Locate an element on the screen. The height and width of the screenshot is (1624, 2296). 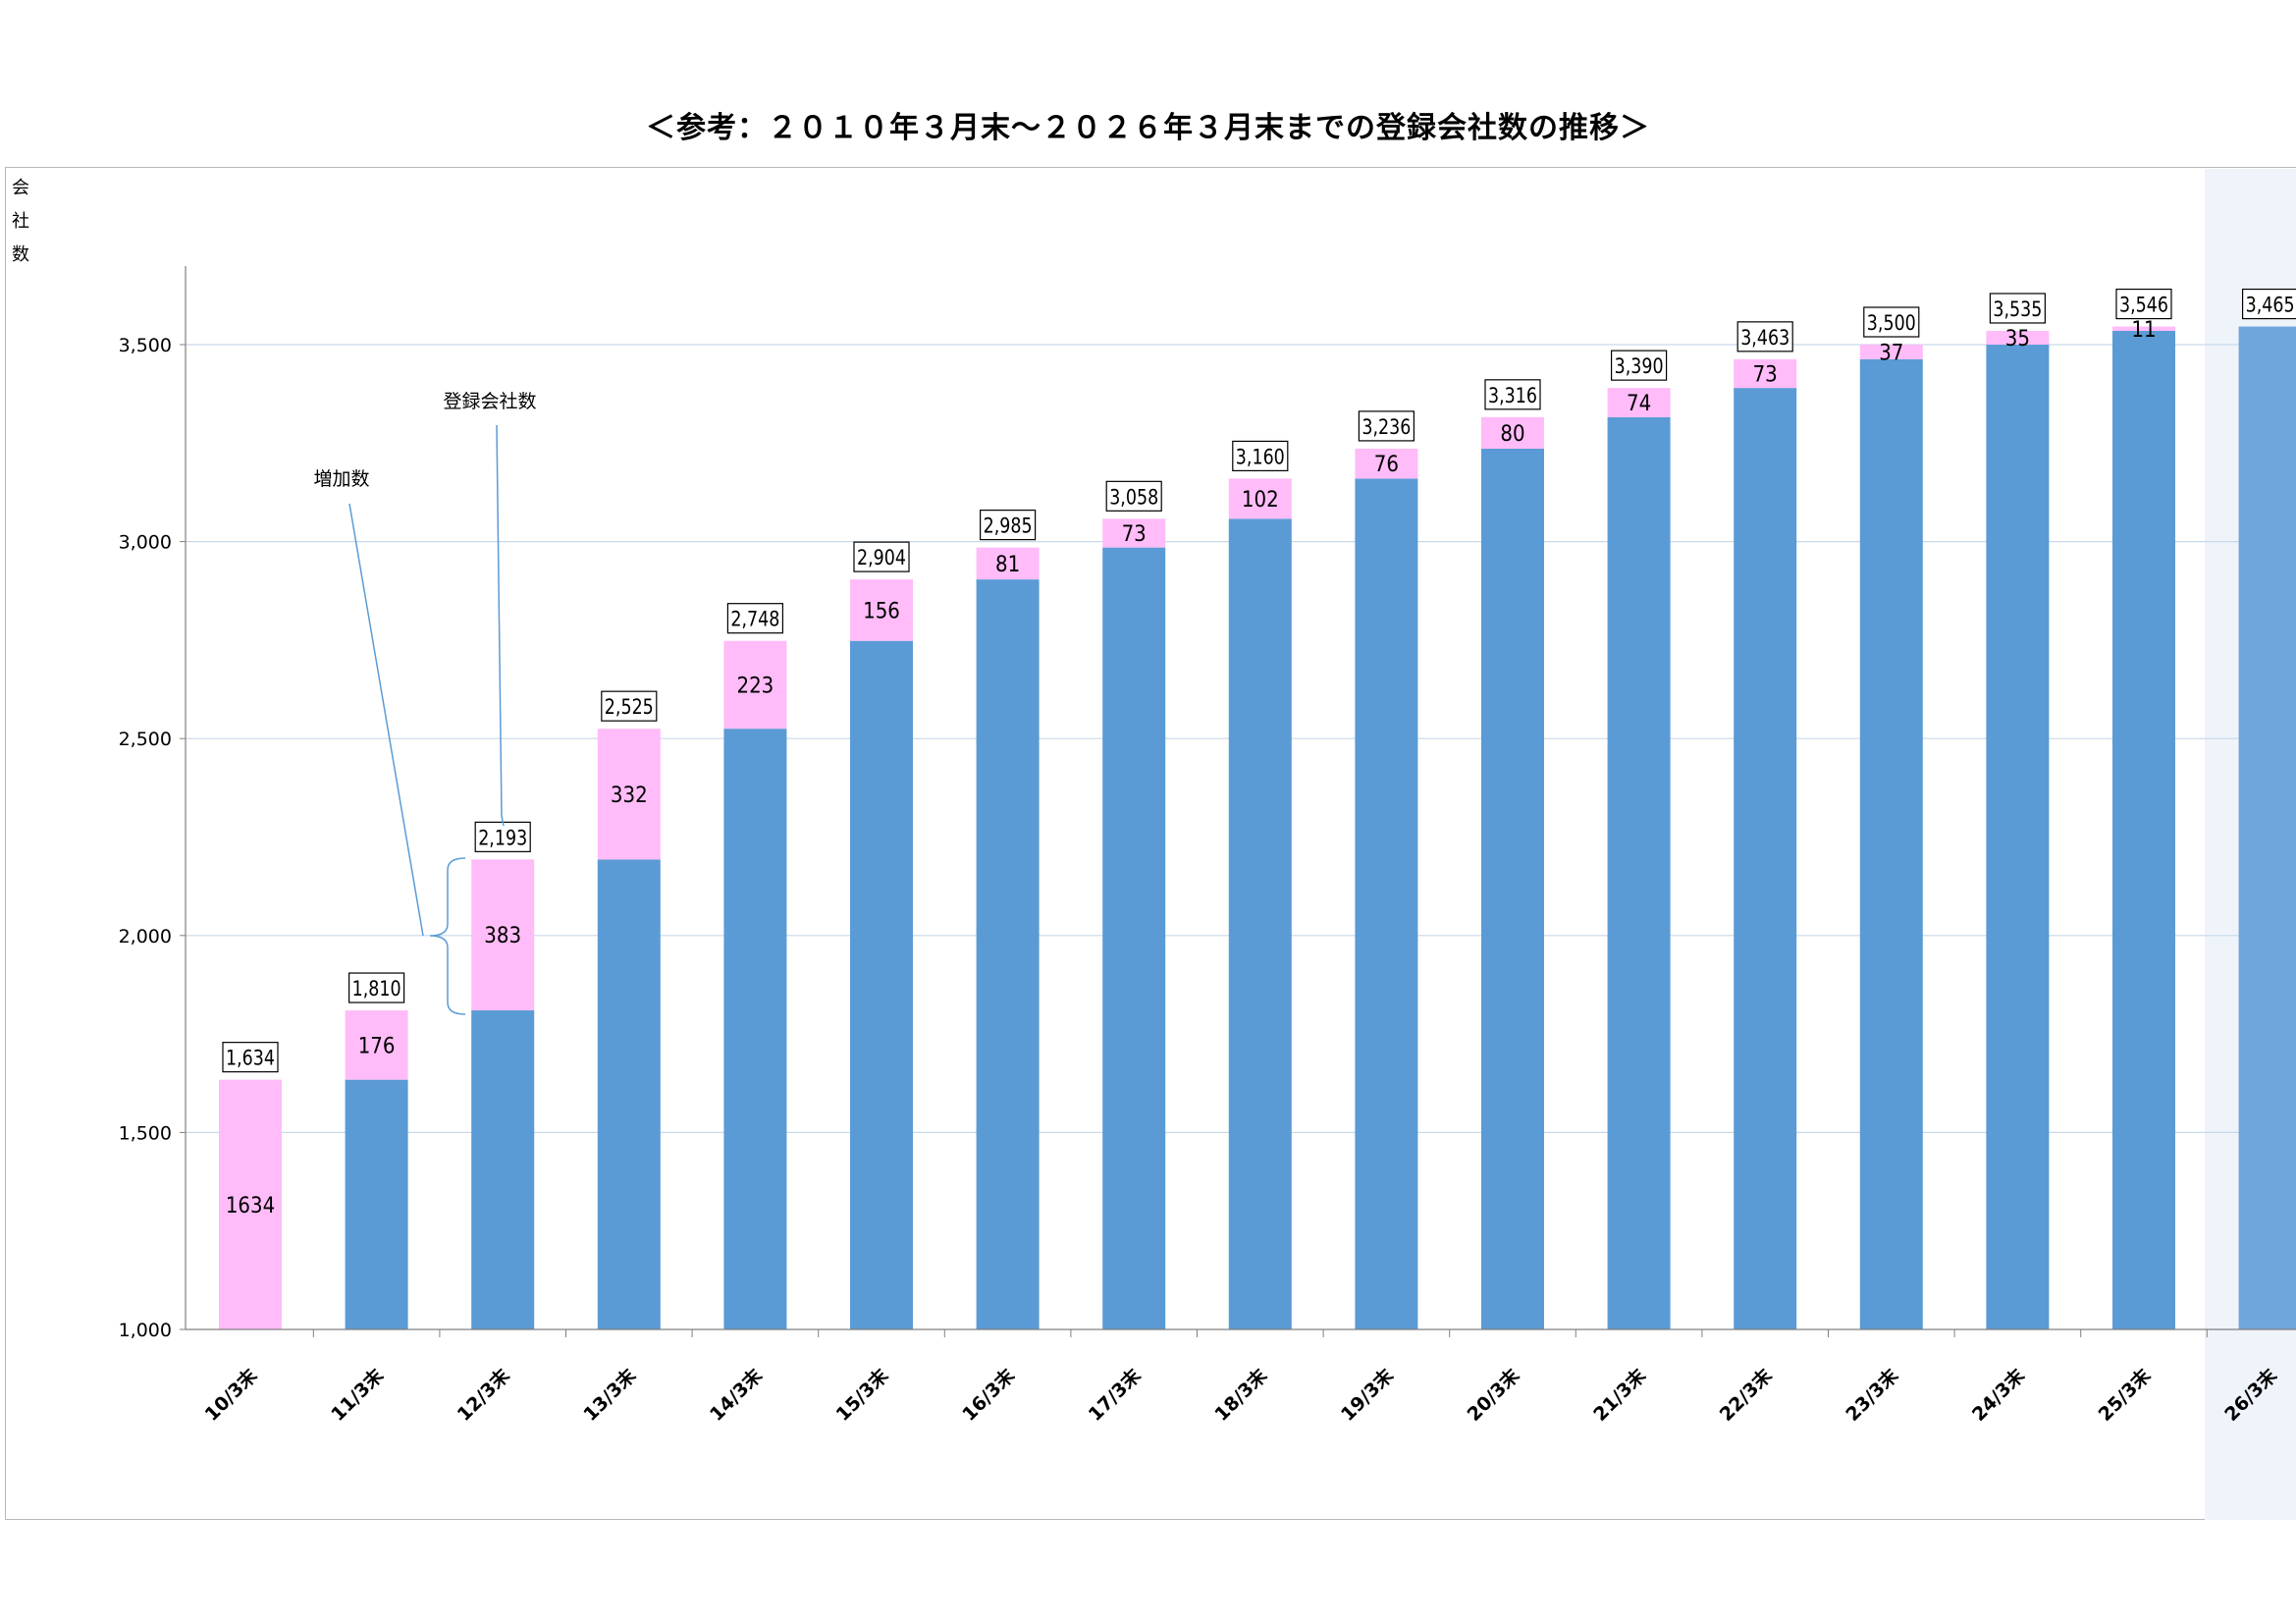
y-tick-label: 2,500 is located at coordinates (146, 739).